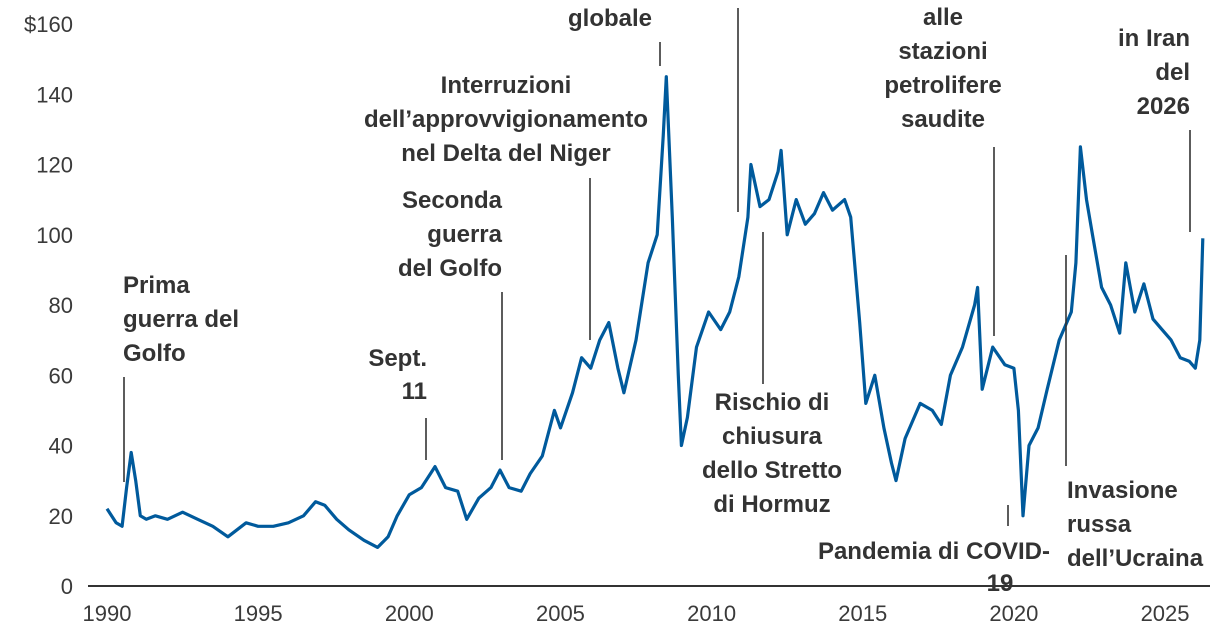 The image size is (1220, 636). Describe the element at coordinates (1013, 613) in the screenshot. I see `x-tick-label: 2020` at that location.